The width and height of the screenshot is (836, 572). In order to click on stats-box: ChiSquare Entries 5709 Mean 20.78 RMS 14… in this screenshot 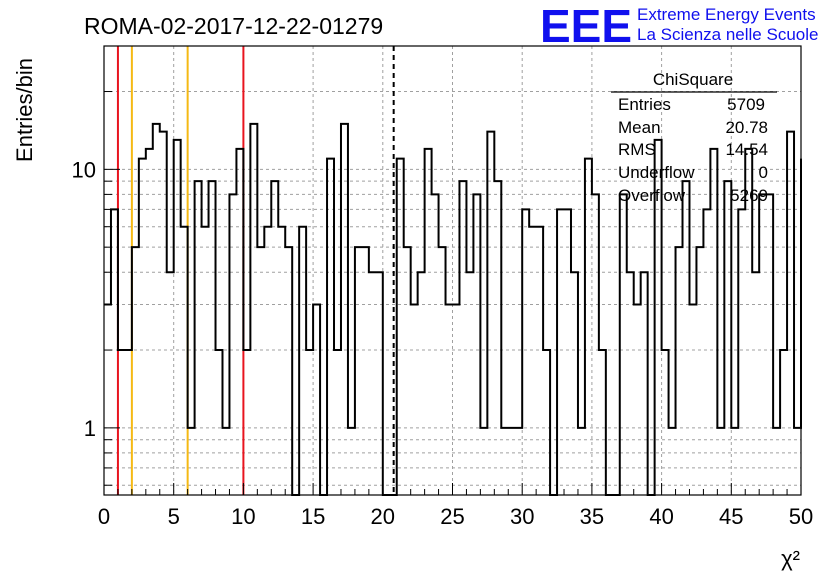, I will do `click(694, 137)`.